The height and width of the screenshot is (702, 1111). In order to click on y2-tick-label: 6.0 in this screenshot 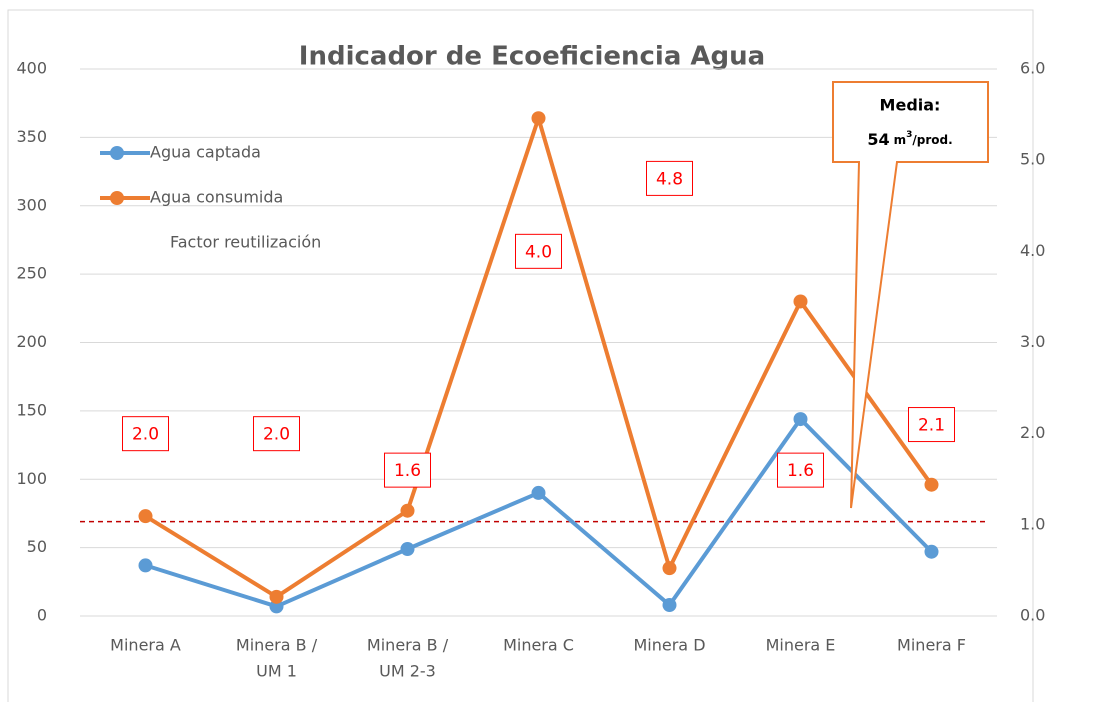, I will do `click(1032, 68)`.